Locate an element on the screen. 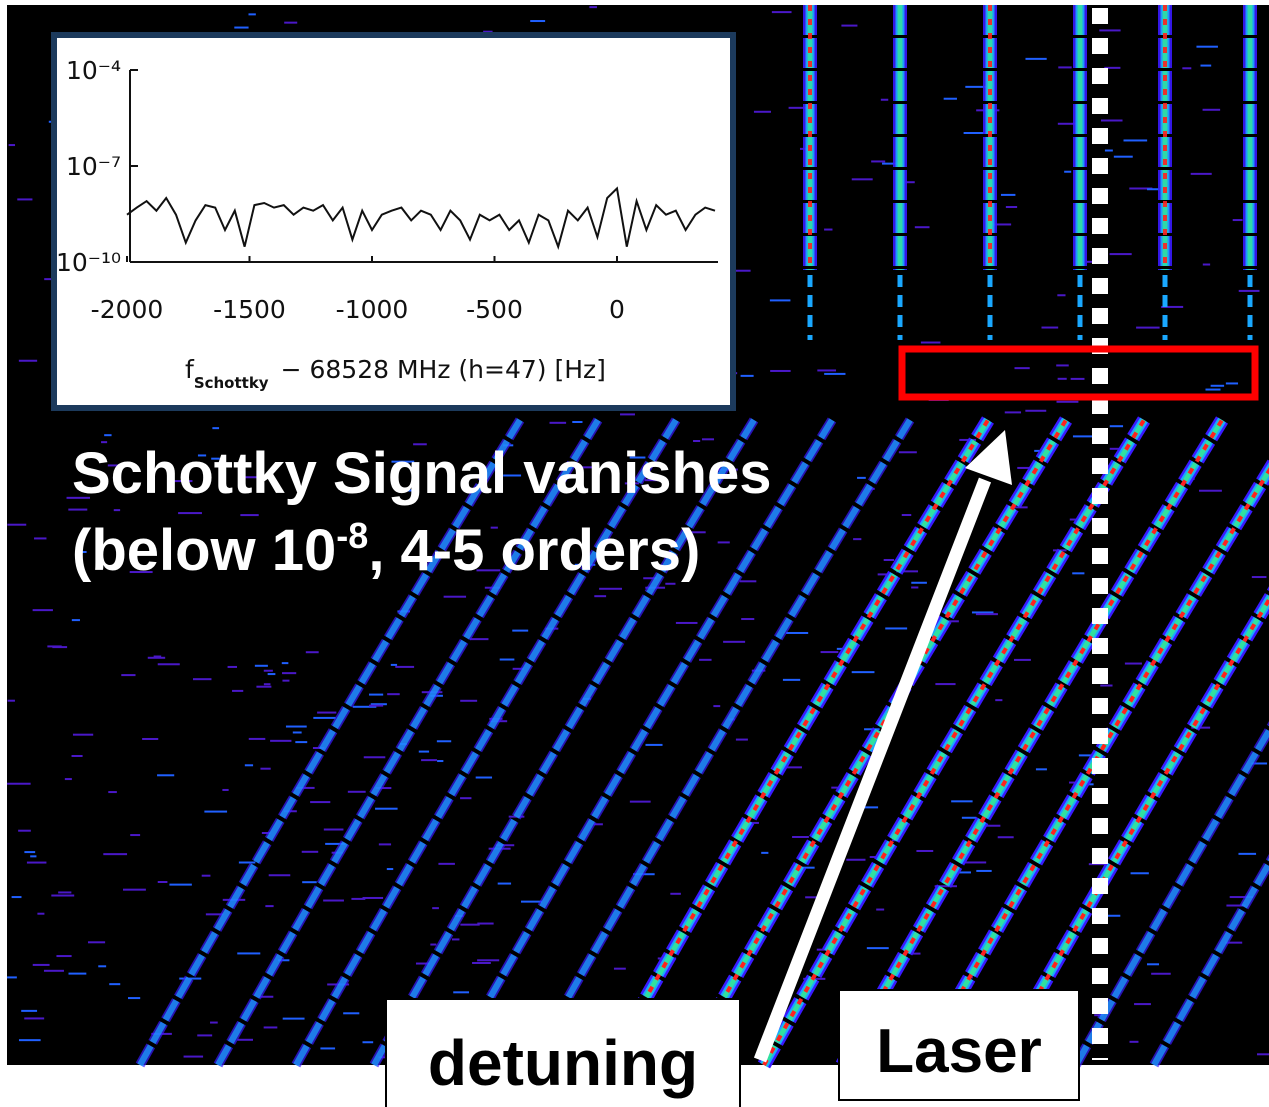 The image size is (1269, 1107). x-label-f: f is located at coordinates (190, 369).